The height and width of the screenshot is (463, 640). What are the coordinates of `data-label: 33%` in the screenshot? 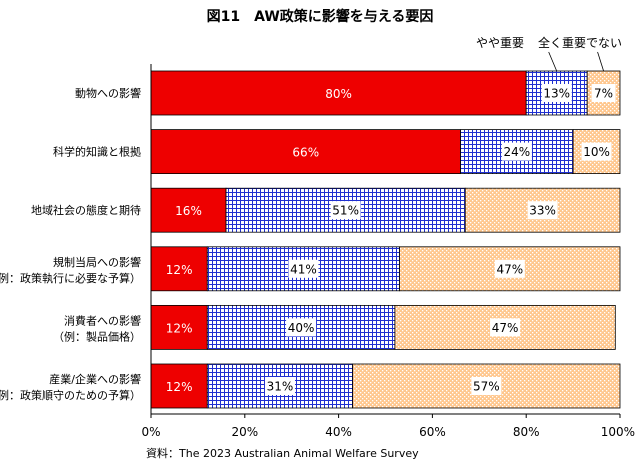 It's located at (542, 211).